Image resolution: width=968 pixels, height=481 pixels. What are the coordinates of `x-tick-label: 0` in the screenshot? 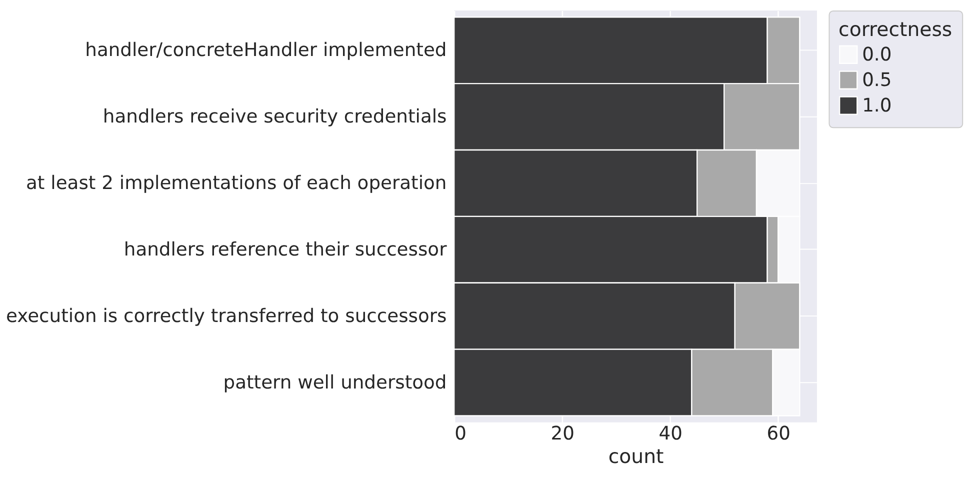 It's located at (460, 434).